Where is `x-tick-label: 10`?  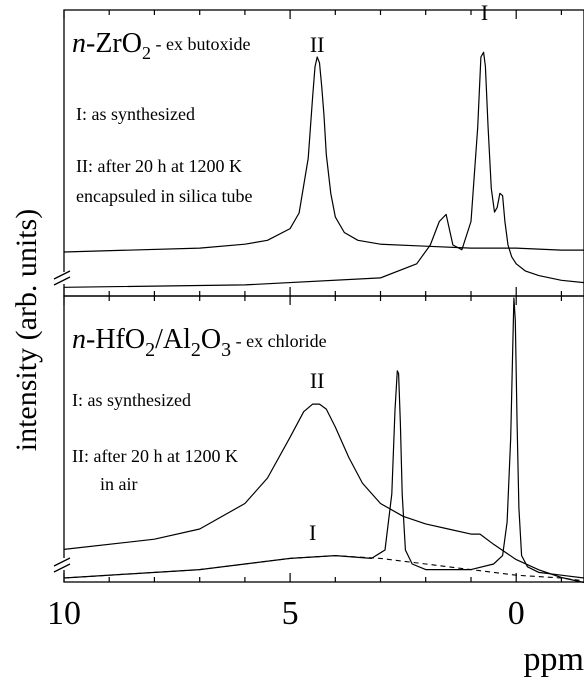
x-tick-label: 10 is located at coordinates (64, 613).